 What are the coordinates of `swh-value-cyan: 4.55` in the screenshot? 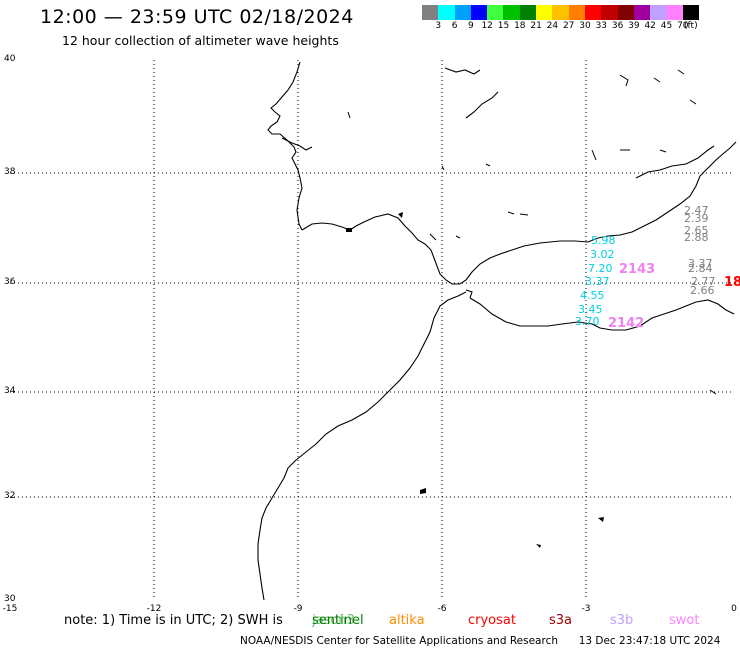 It's located at (592, 295).